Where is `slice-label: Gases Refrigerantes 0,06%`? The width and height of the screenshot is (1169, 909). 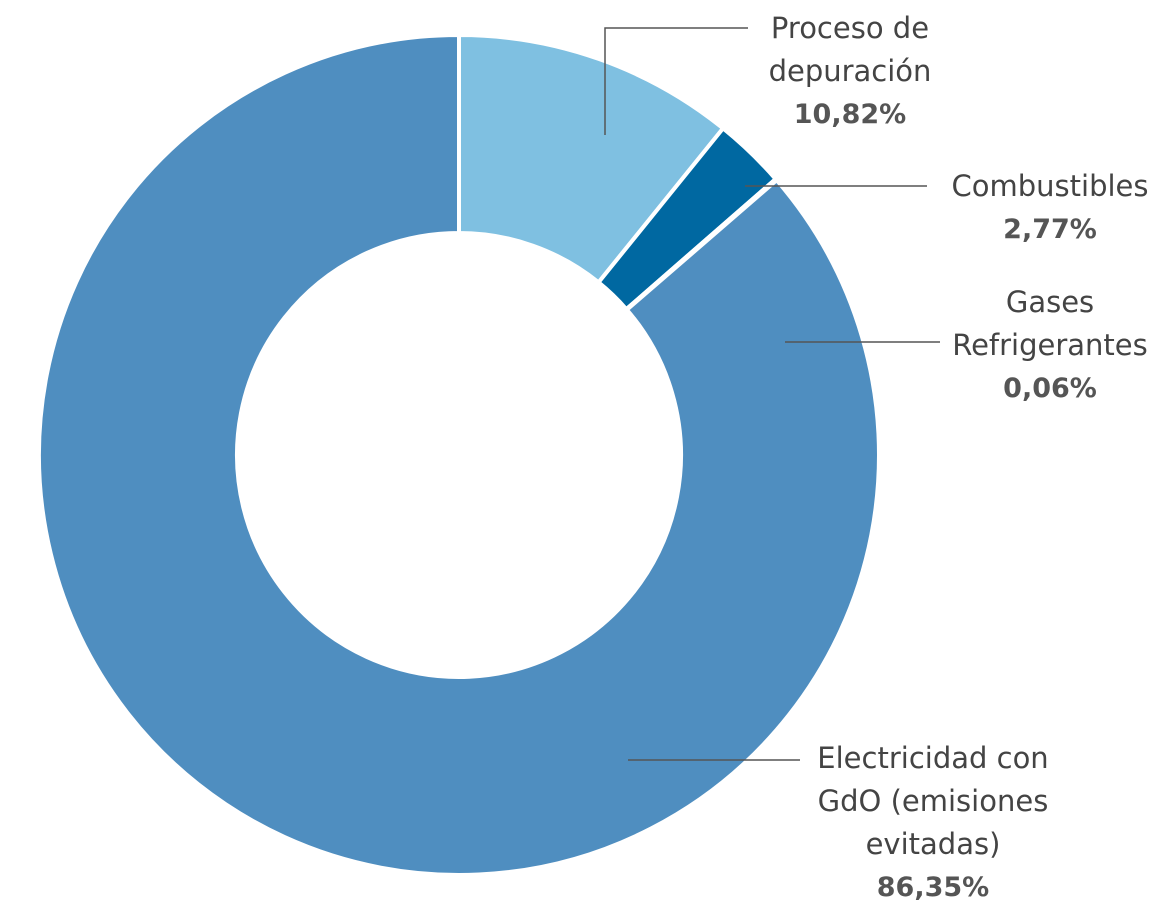
slice-label: Gases Refrigerantes 0,06% is located at coordinates (1050, 345).